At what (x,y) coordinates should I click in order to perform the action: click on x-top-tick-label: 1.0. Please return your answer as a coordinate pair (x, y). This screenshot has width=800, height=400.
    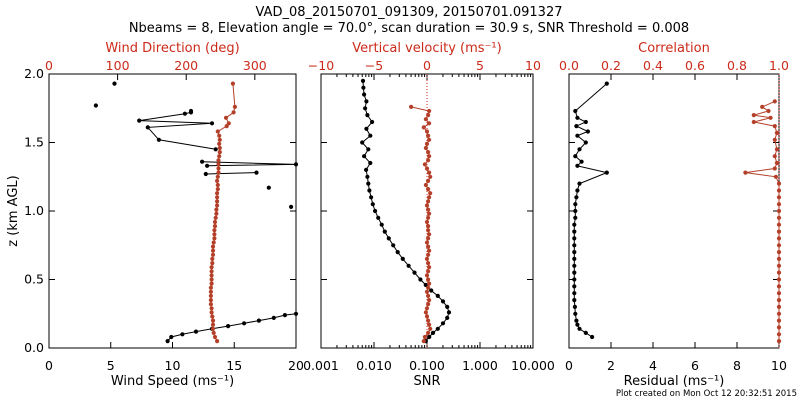
    Looking at the image, I should click on (779, 65).